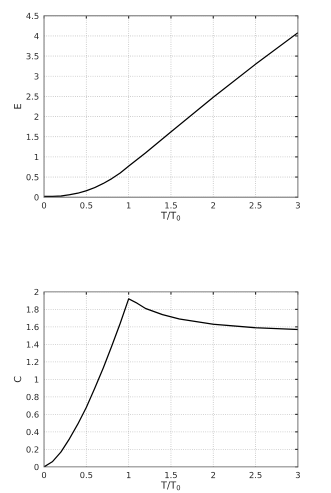 The image size is (331, 493). I want to click on y-axis-title: E, so click(18, 106).